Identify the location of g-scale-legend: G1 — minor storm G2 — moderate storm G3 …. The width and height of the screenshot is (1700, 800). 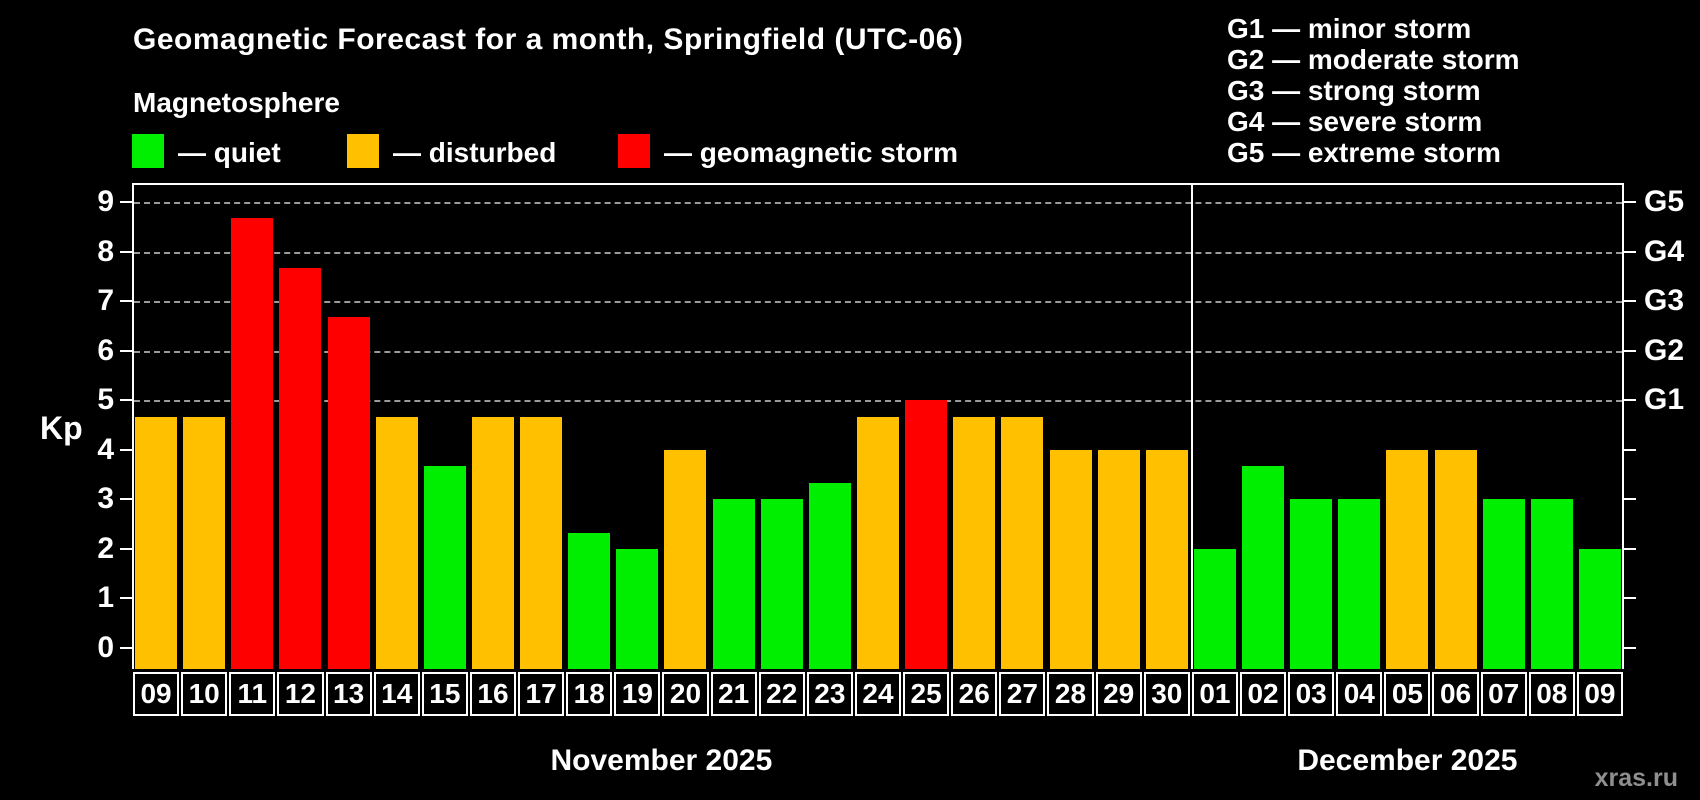
(1373, 90).